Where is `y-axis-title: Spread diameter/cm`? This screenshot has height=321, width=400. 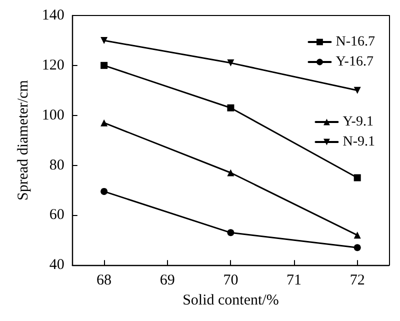 y-axis-title: Spread diameter/cm is located at coordinates (24, 140).